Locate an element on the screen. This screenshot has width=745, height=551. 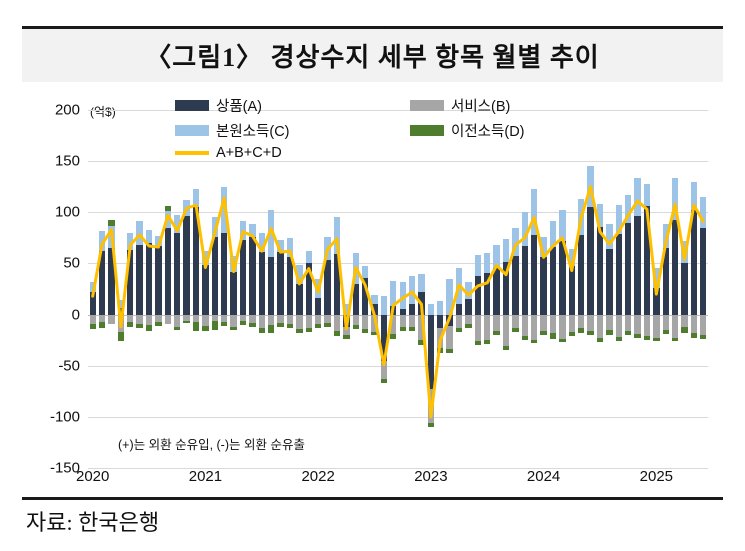
legend-swatch-total-line is located at coordinates (192, 153).